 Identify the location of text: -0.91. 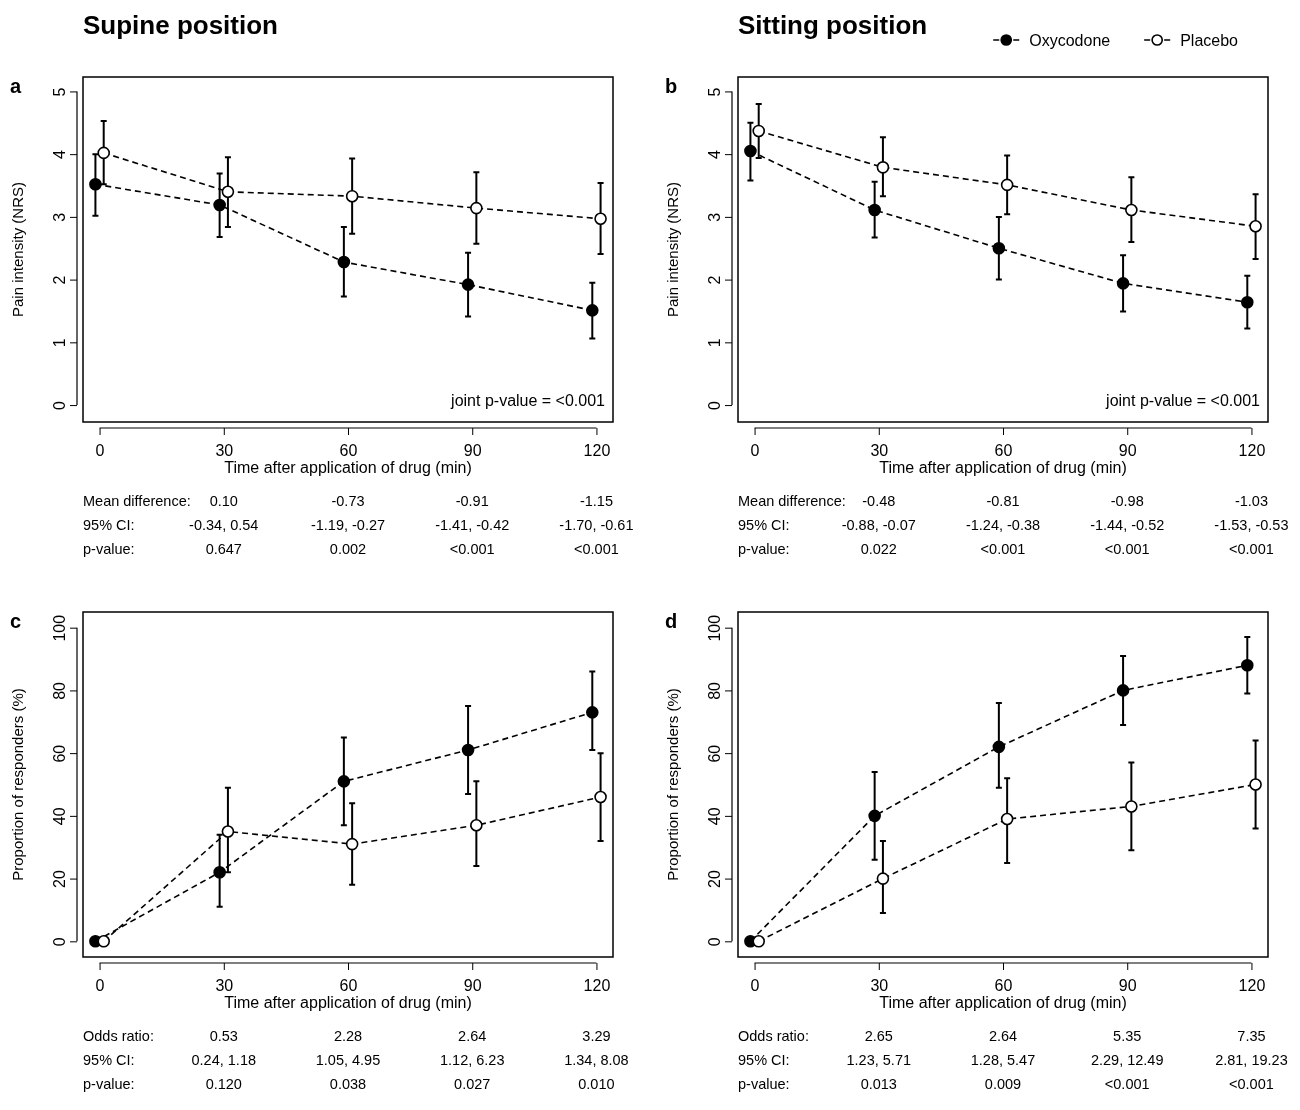
(472, 501).